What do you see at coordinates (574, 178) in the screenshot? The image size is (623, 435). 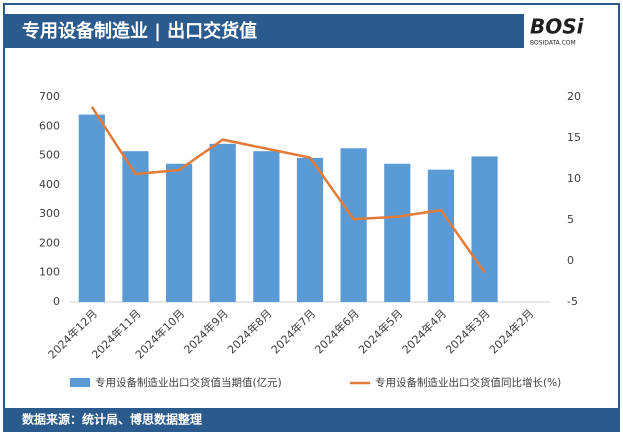 I see `y2-tick-label: 10` at bounding box center [574, 178].